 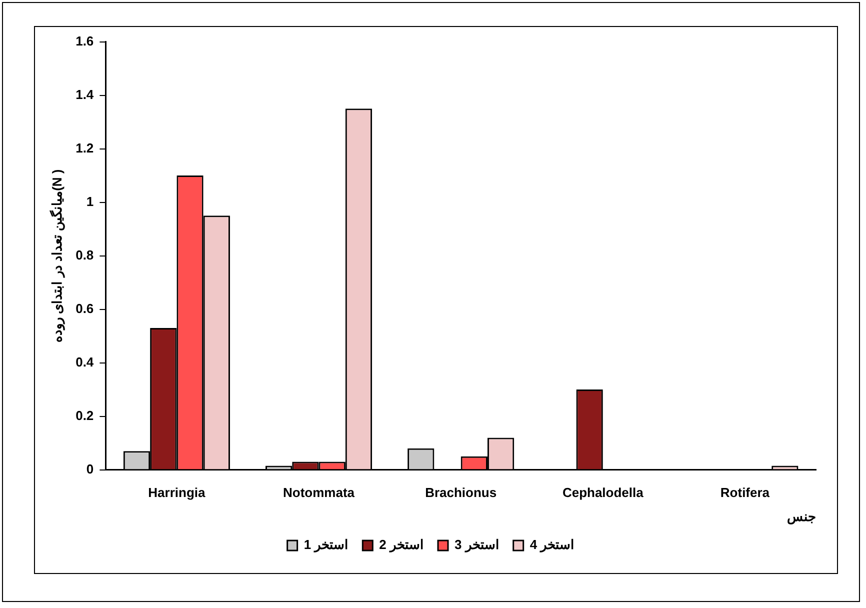 I want to click on y-tick-label: 1.4, so click(x=85, y=94).